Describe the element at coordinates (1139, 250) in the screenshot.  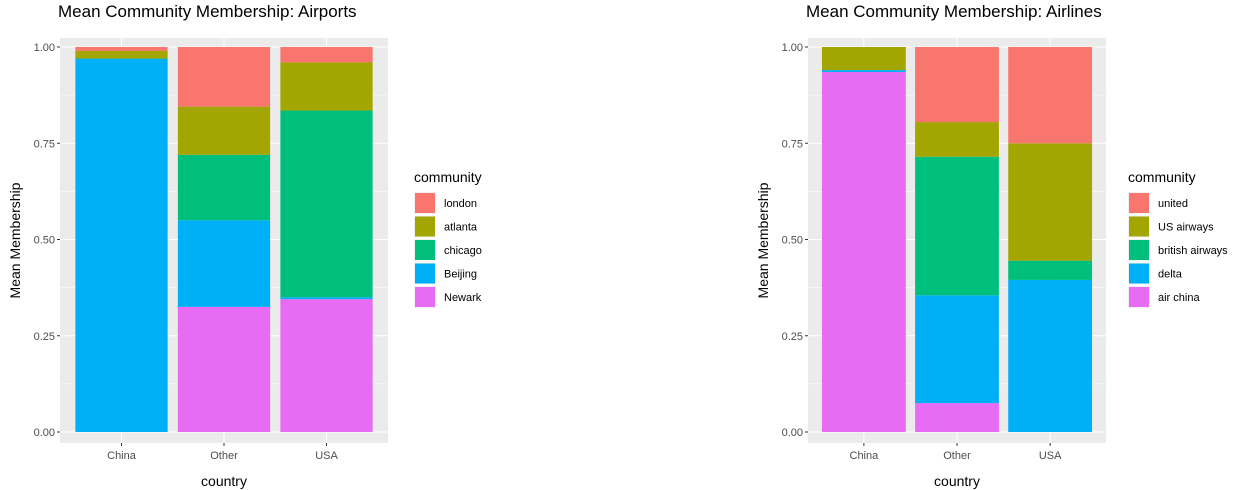
I see `legend-swatch-british-airways` at that location.